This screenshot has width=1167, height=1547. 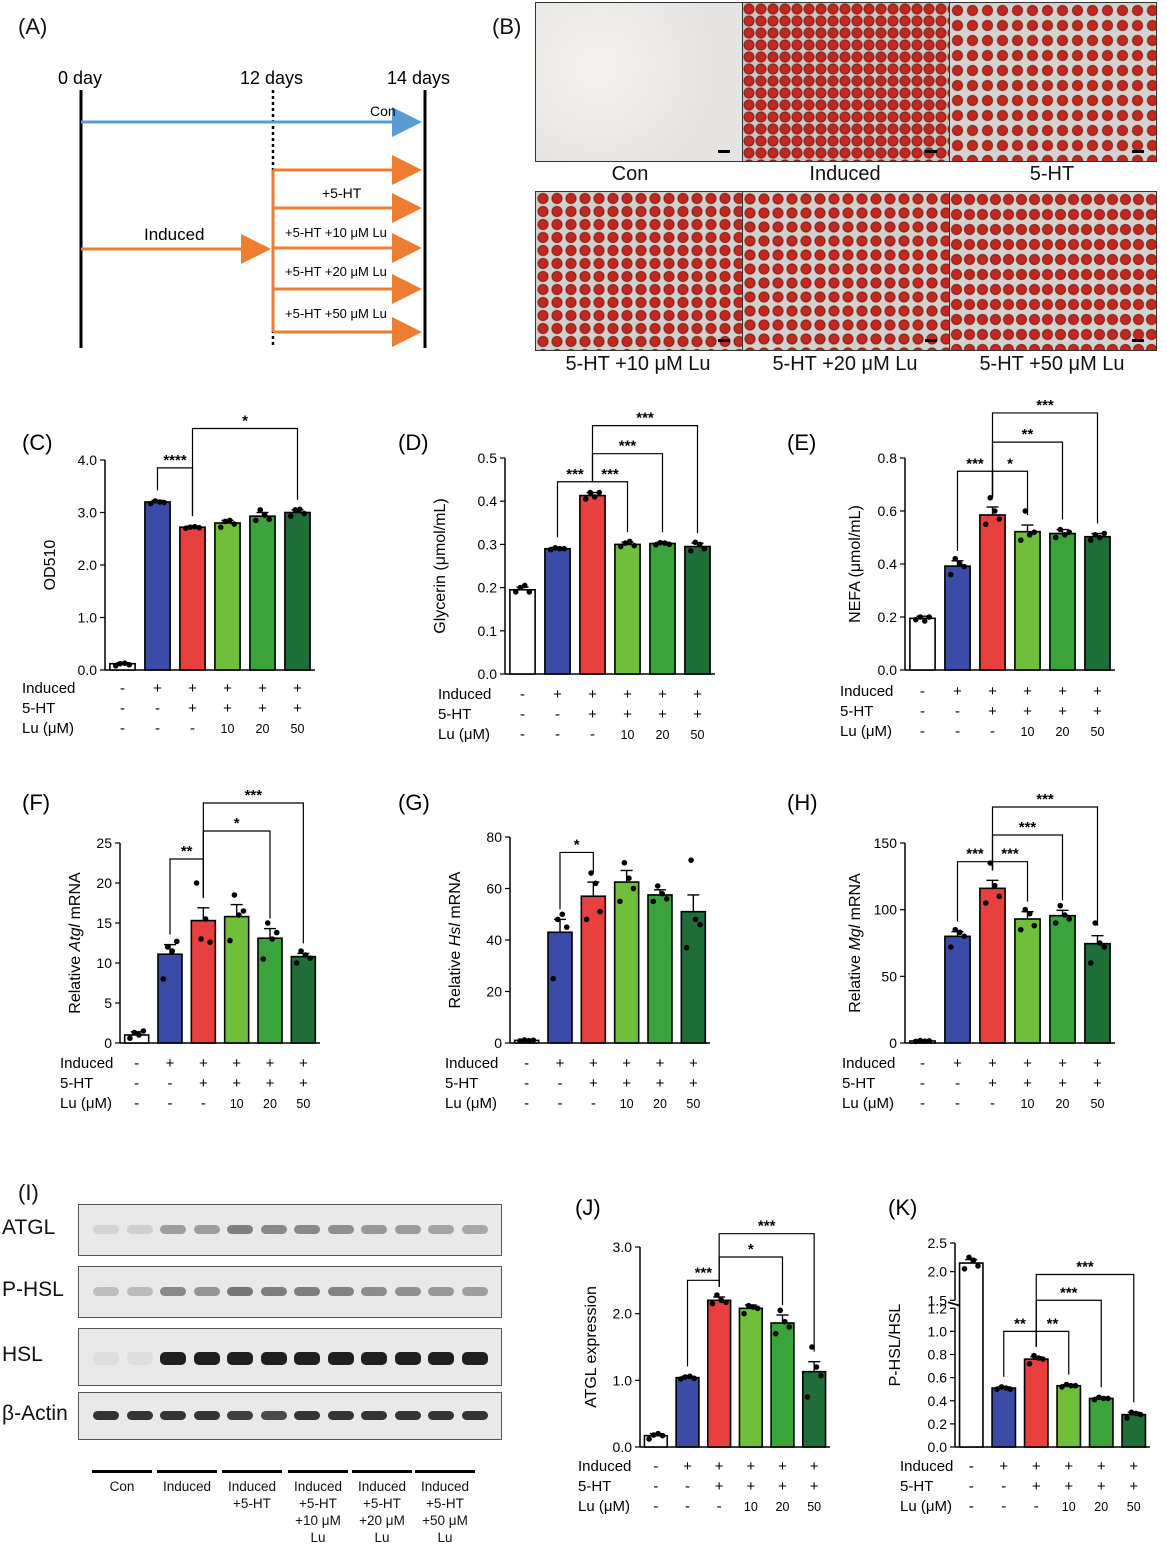 What do you see at coordinates (336, 232) in the screenshot?
I see `branch-label-lu10: +5-HT +10 μM Lu` at bounding box center [336, 232].